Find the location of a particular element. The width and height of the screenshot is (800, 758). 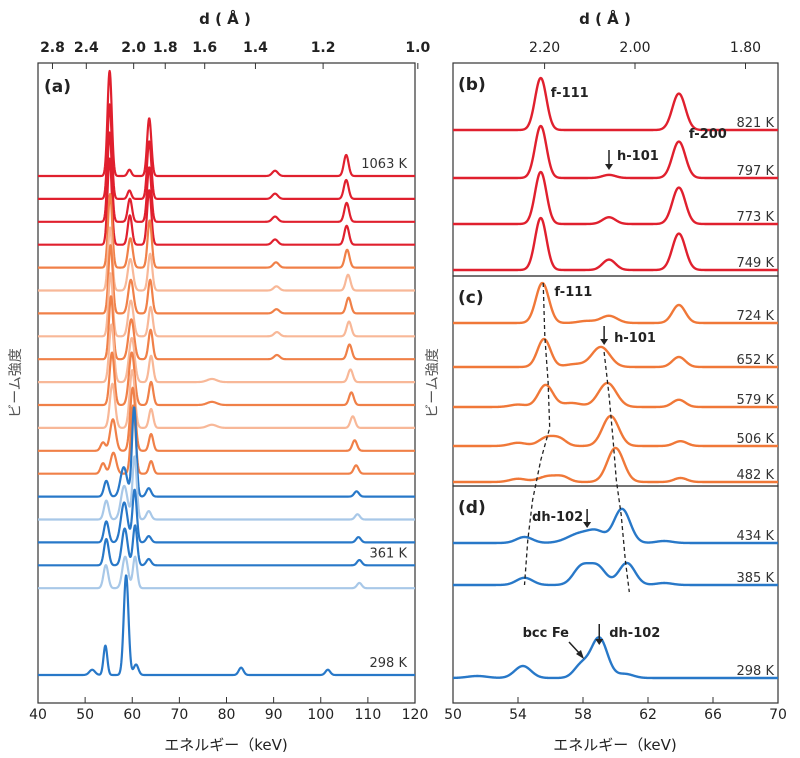

panel-d-x-axis-label: エネルギー（keV) is located at coordinates (615, 745).